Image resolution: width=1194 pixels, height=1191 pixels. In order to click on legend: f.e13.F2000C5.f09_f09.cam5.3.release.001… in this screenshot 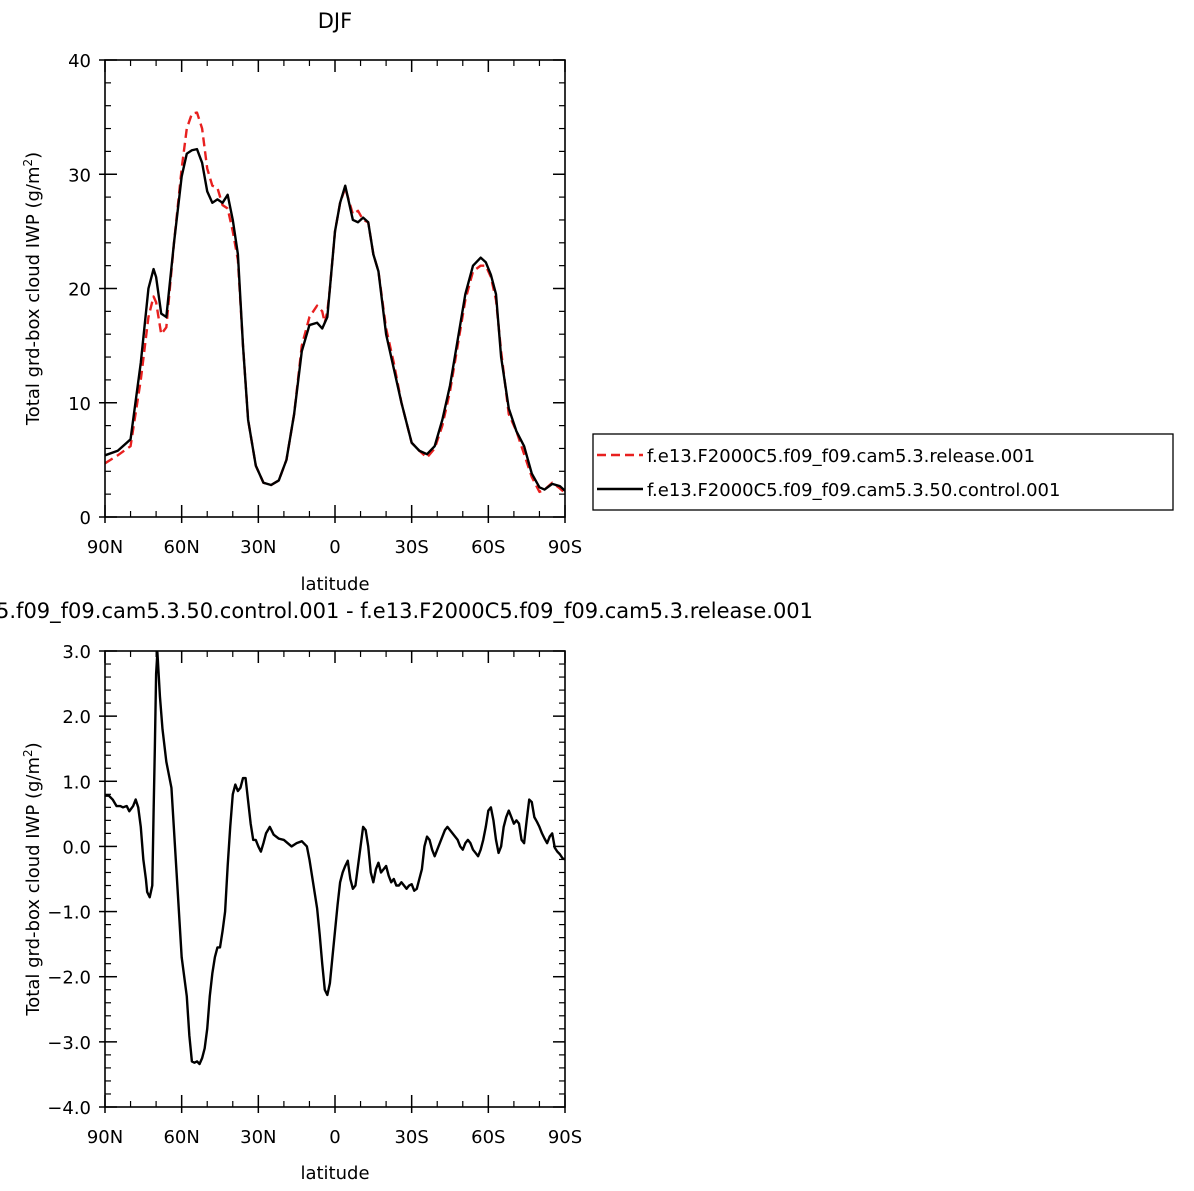, I will do `click(883, 472)`.